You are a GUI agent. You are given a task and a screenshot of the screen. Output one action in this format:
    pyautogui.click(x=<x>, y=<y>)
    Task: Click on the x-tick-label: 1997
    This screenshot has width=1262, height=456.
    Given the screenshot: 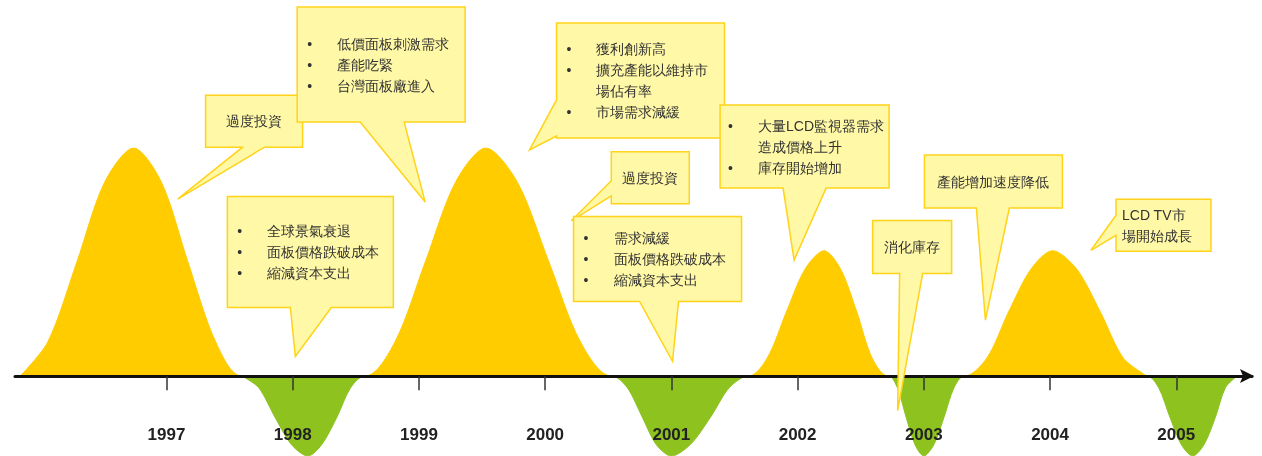 What is the action you would take?
    pyautogui.click(x=166, y=434)
    